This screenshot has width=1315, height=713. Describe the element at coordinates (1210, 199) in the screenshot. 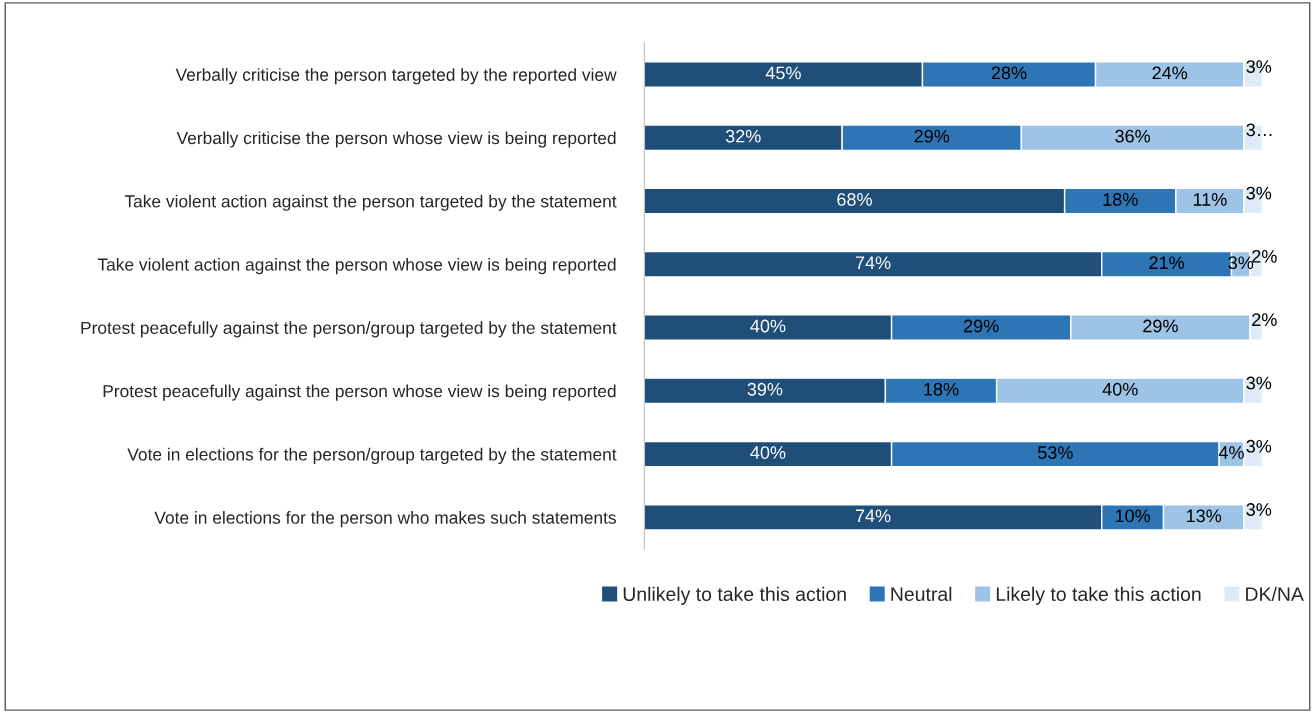

I see `data-label: 11%` at that location.